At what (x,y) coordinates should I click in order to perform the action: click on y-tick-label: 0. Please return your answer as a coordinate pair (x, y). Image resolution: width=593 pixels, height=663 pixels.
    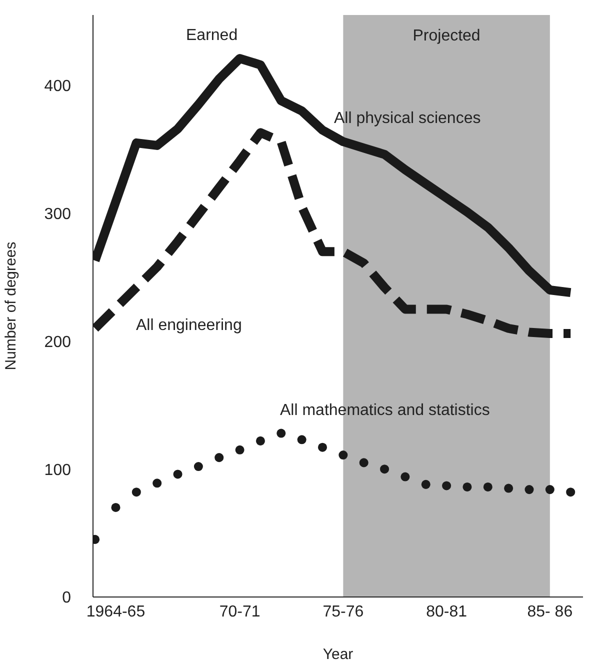
    Looking at the image, I should click on (67, 598).